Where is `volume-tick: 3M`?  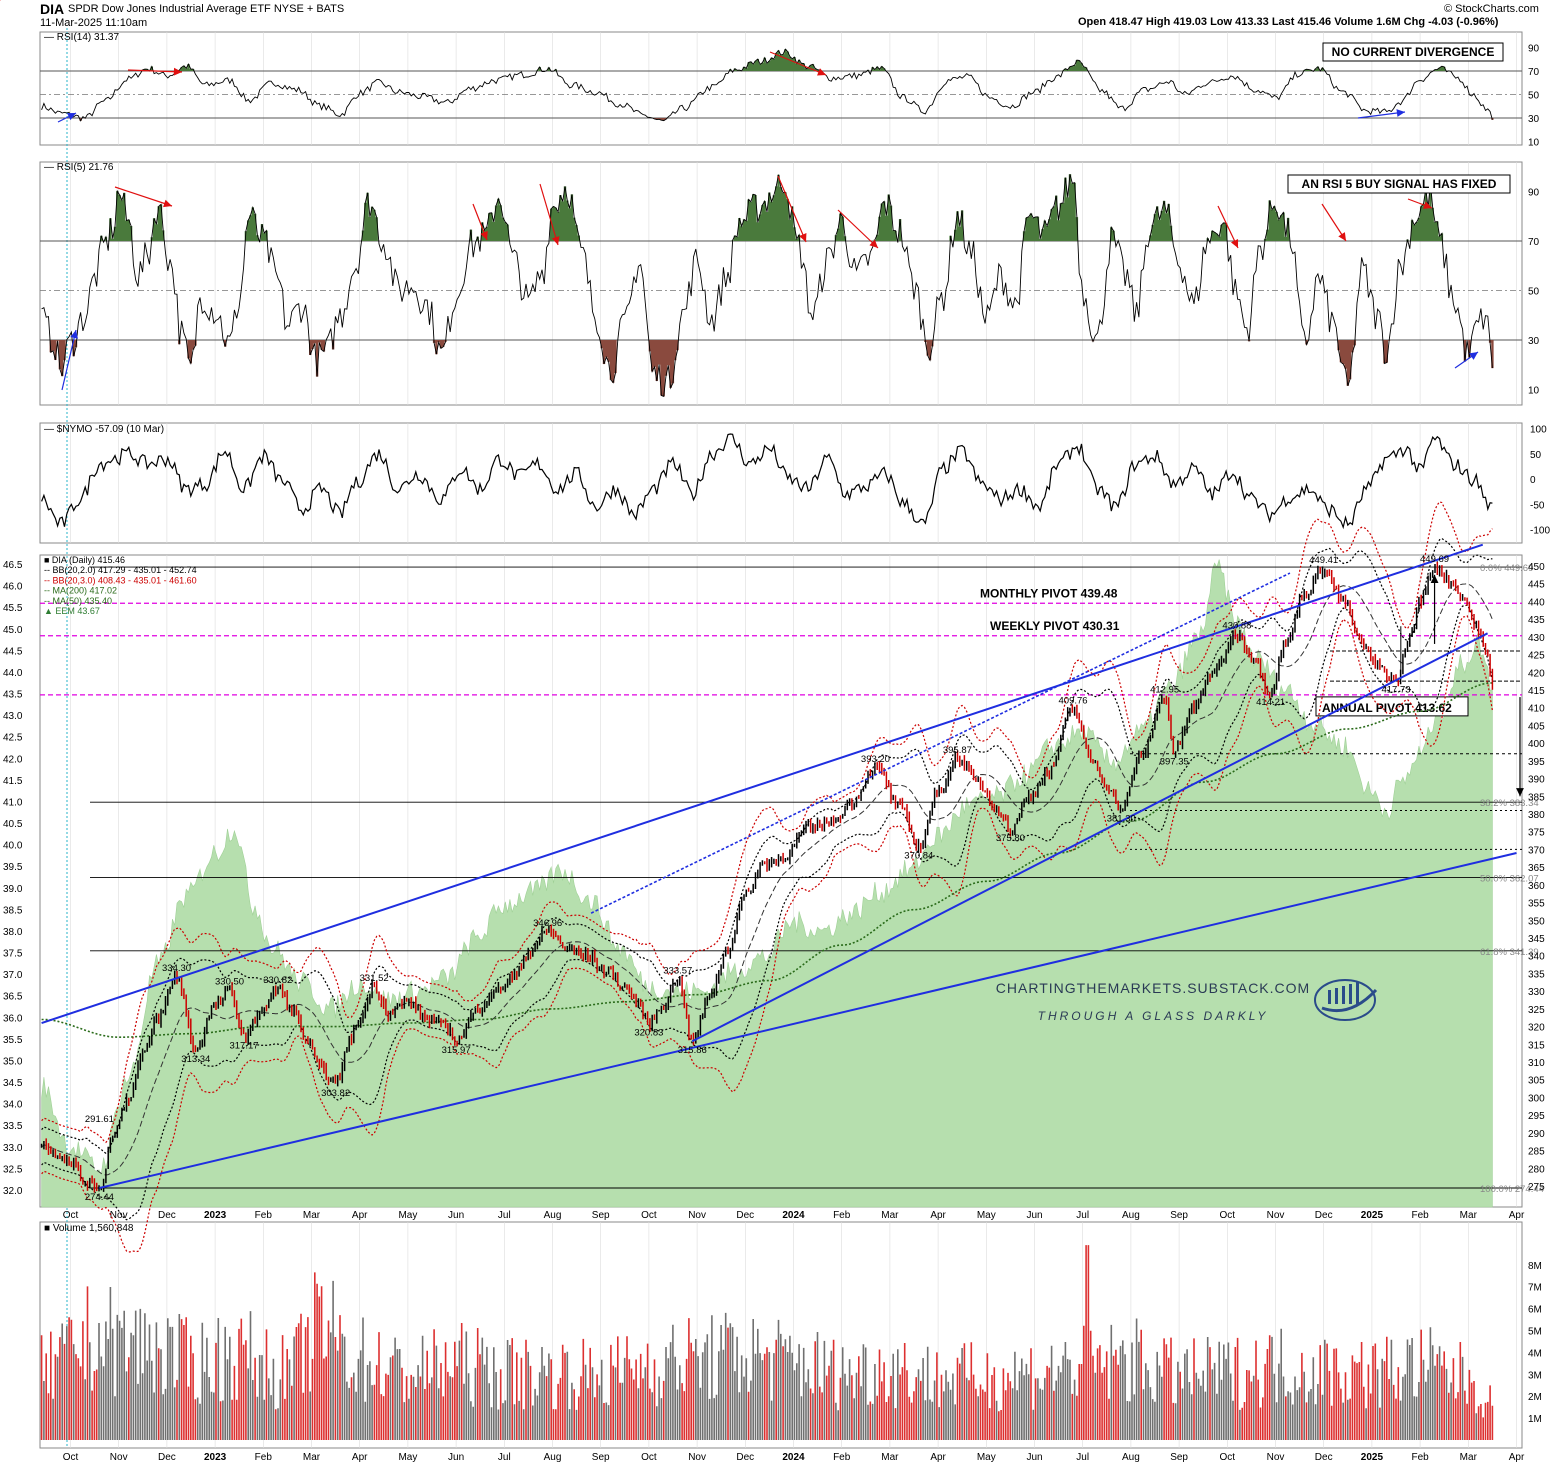 volume-tick: 3M is located at coordinates (1535, 1375).